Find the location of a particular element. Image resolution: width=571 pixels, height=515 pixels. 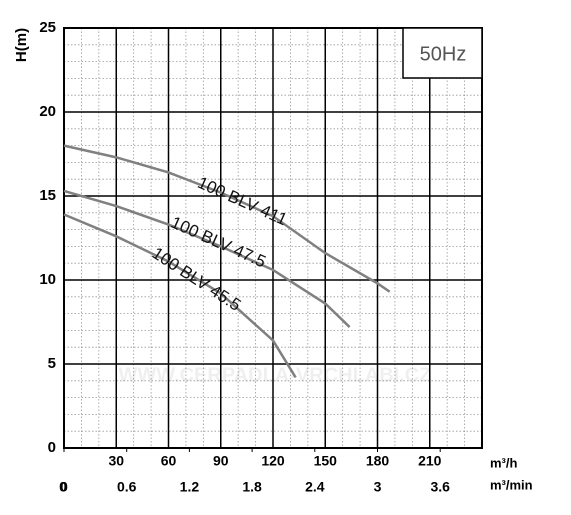

badge-box is located at coordinates (442, 53).